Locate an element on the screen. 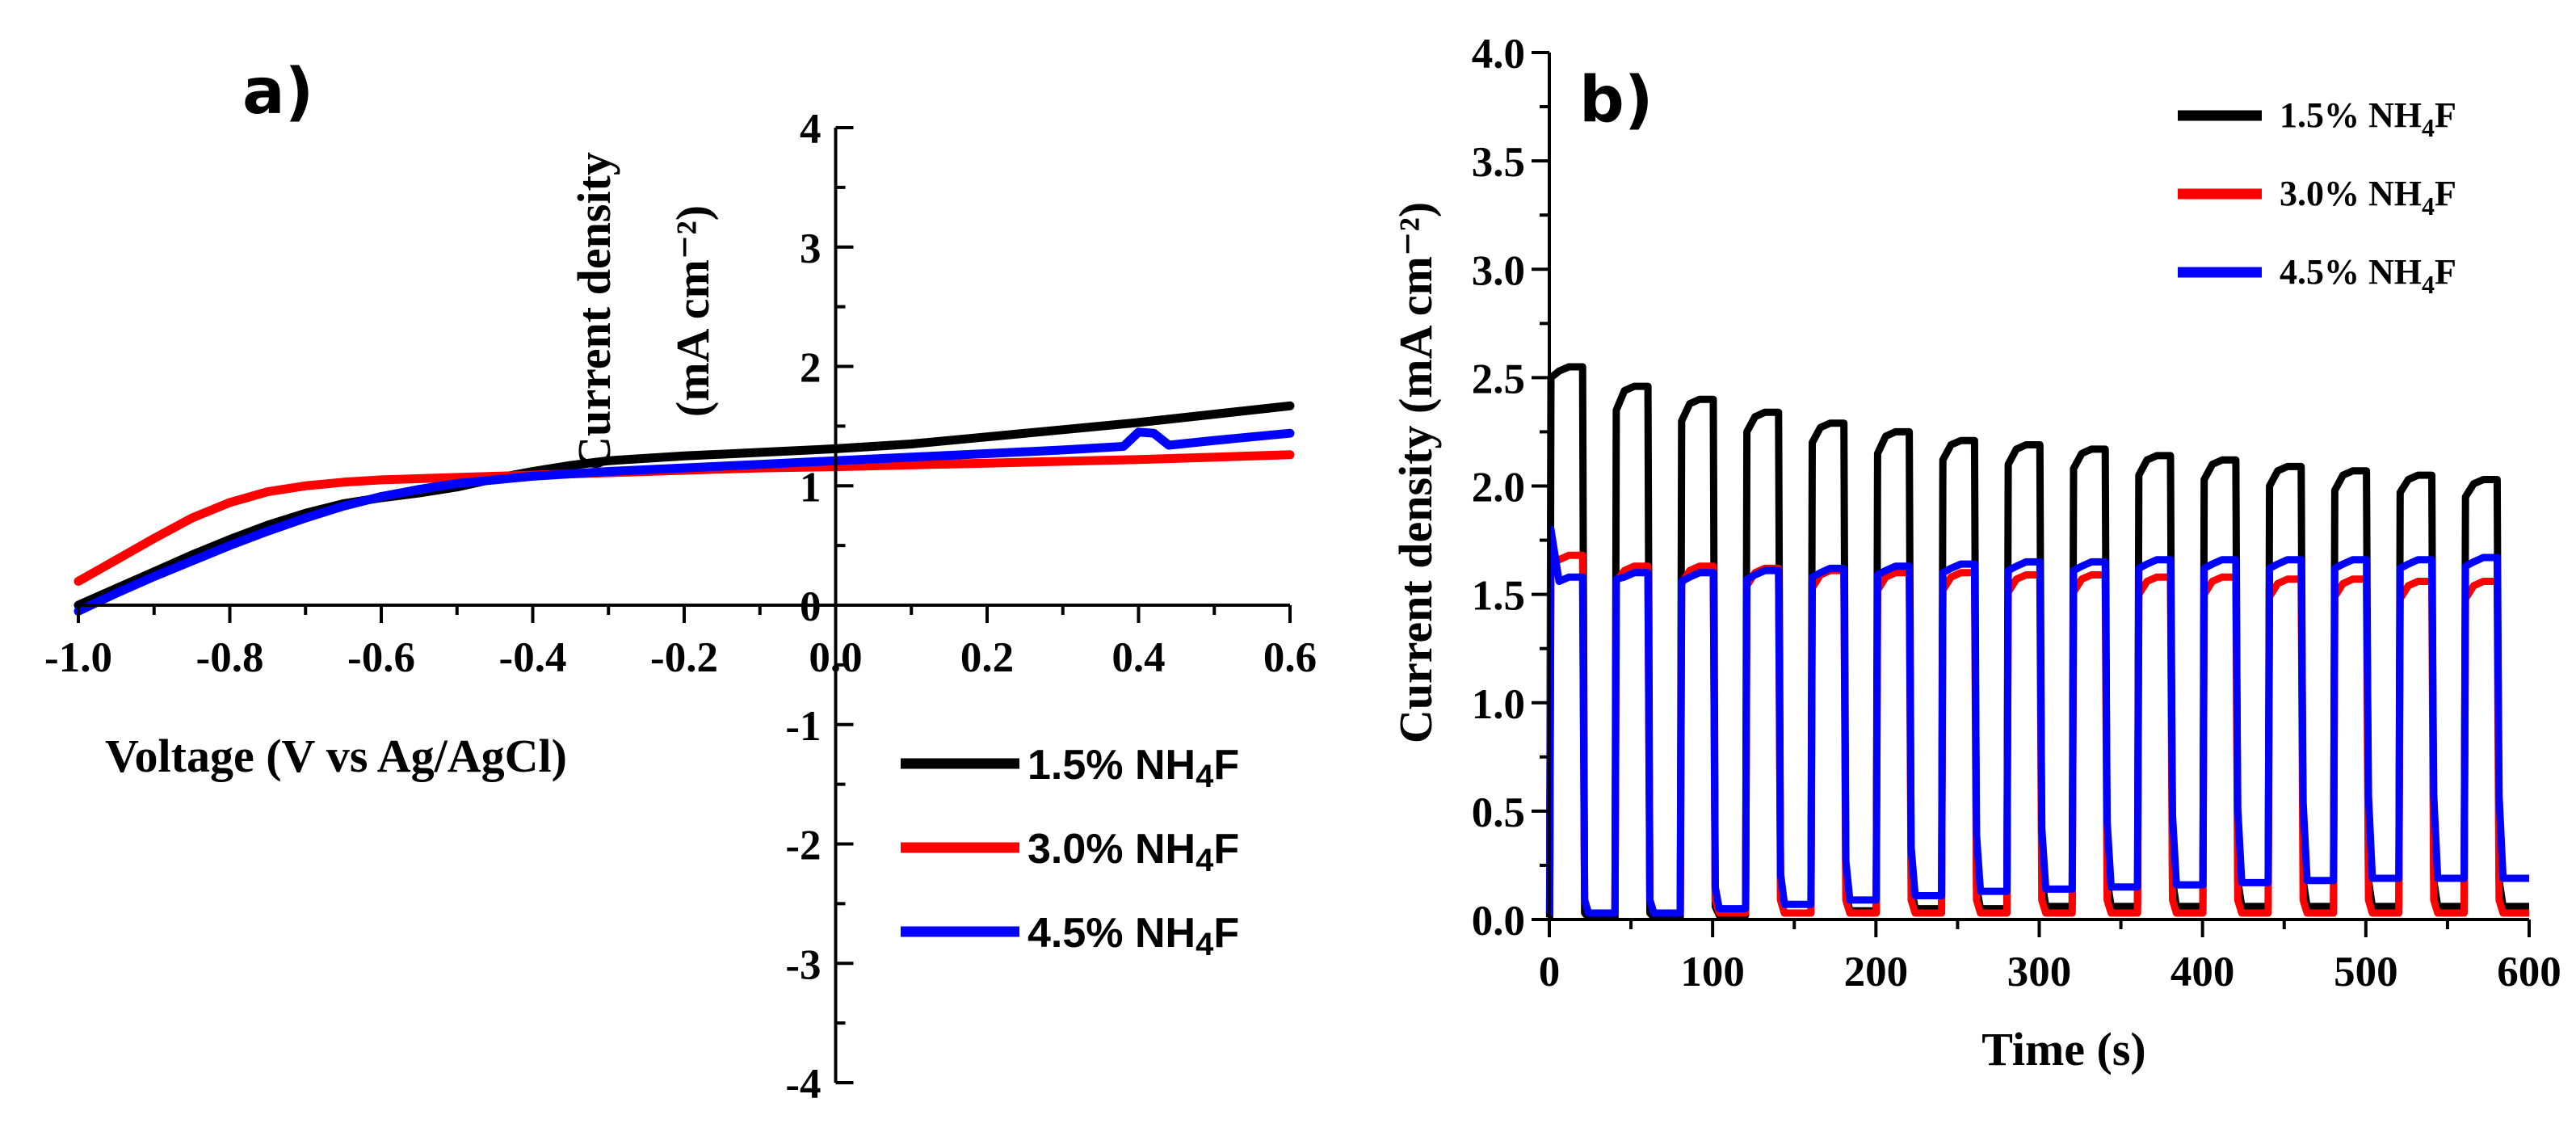 This screenshot has width=2576, height=1132. panel-b-legend-label-1: 1.5% NH4F is located at coordinates (2368, 118).